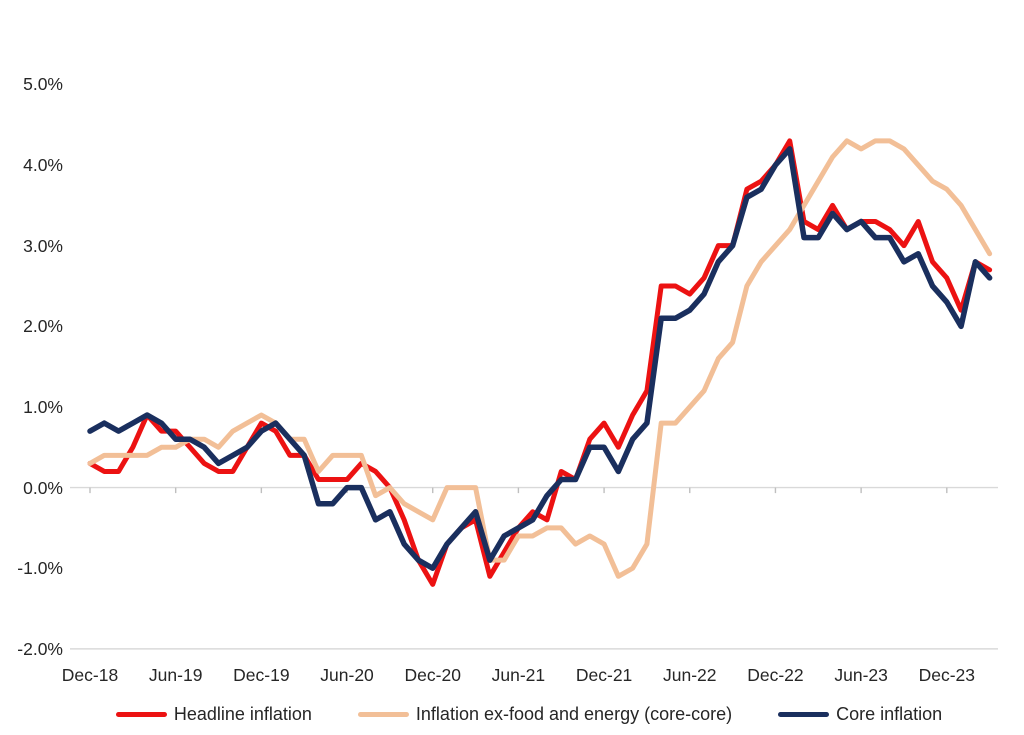  What do you see at coordinates (775, 675) in the screenshot?
I see `x-axis-tick-label: Dec-22` at bounding box center [775, 675].